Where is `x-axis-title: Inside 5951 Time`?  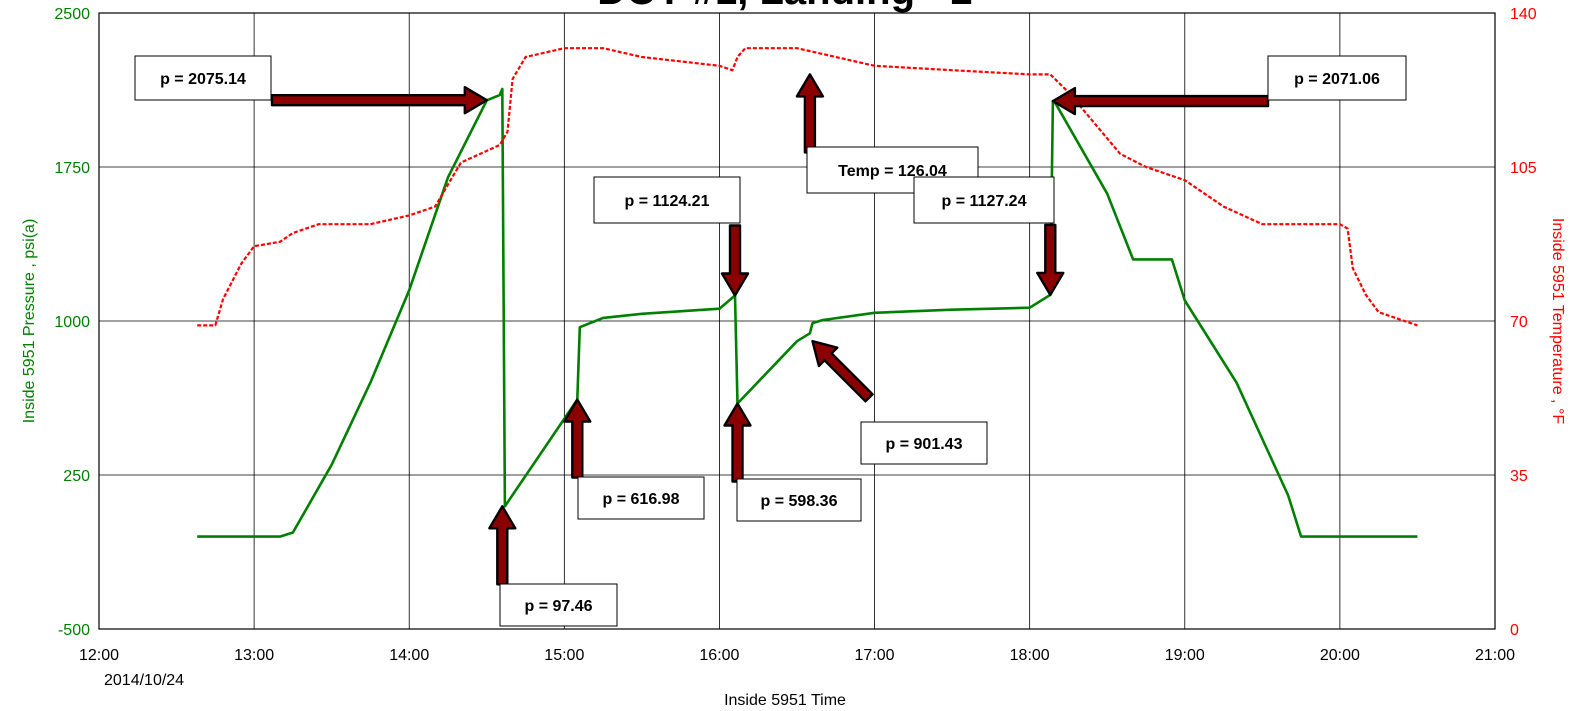 x-axis-title: Inside 5951 Time is located at coordinates (785, 700).